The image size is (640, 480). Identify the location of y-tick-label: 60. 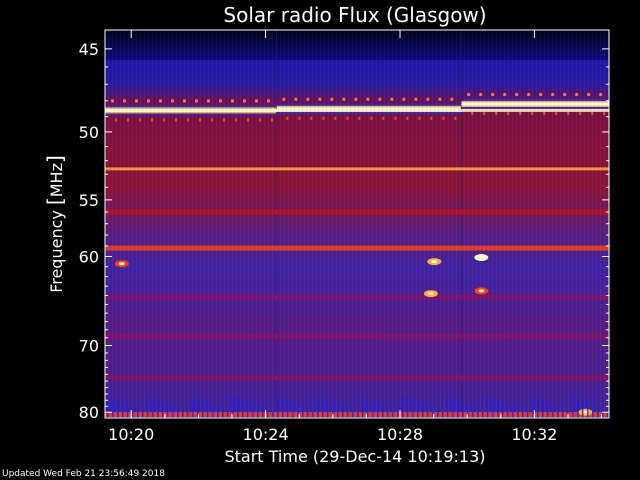
(89, 257).